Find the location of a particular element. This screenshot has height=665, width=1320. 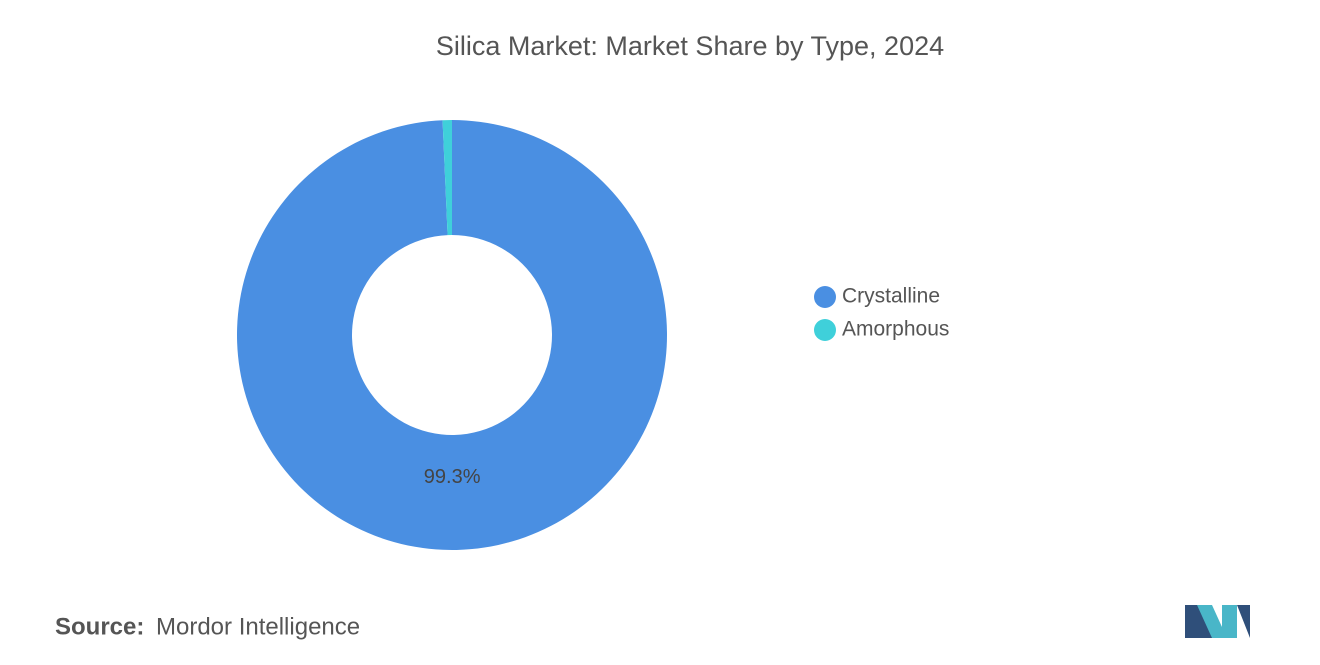

legend-label: Crystalline is located at coordinates (891, 296).